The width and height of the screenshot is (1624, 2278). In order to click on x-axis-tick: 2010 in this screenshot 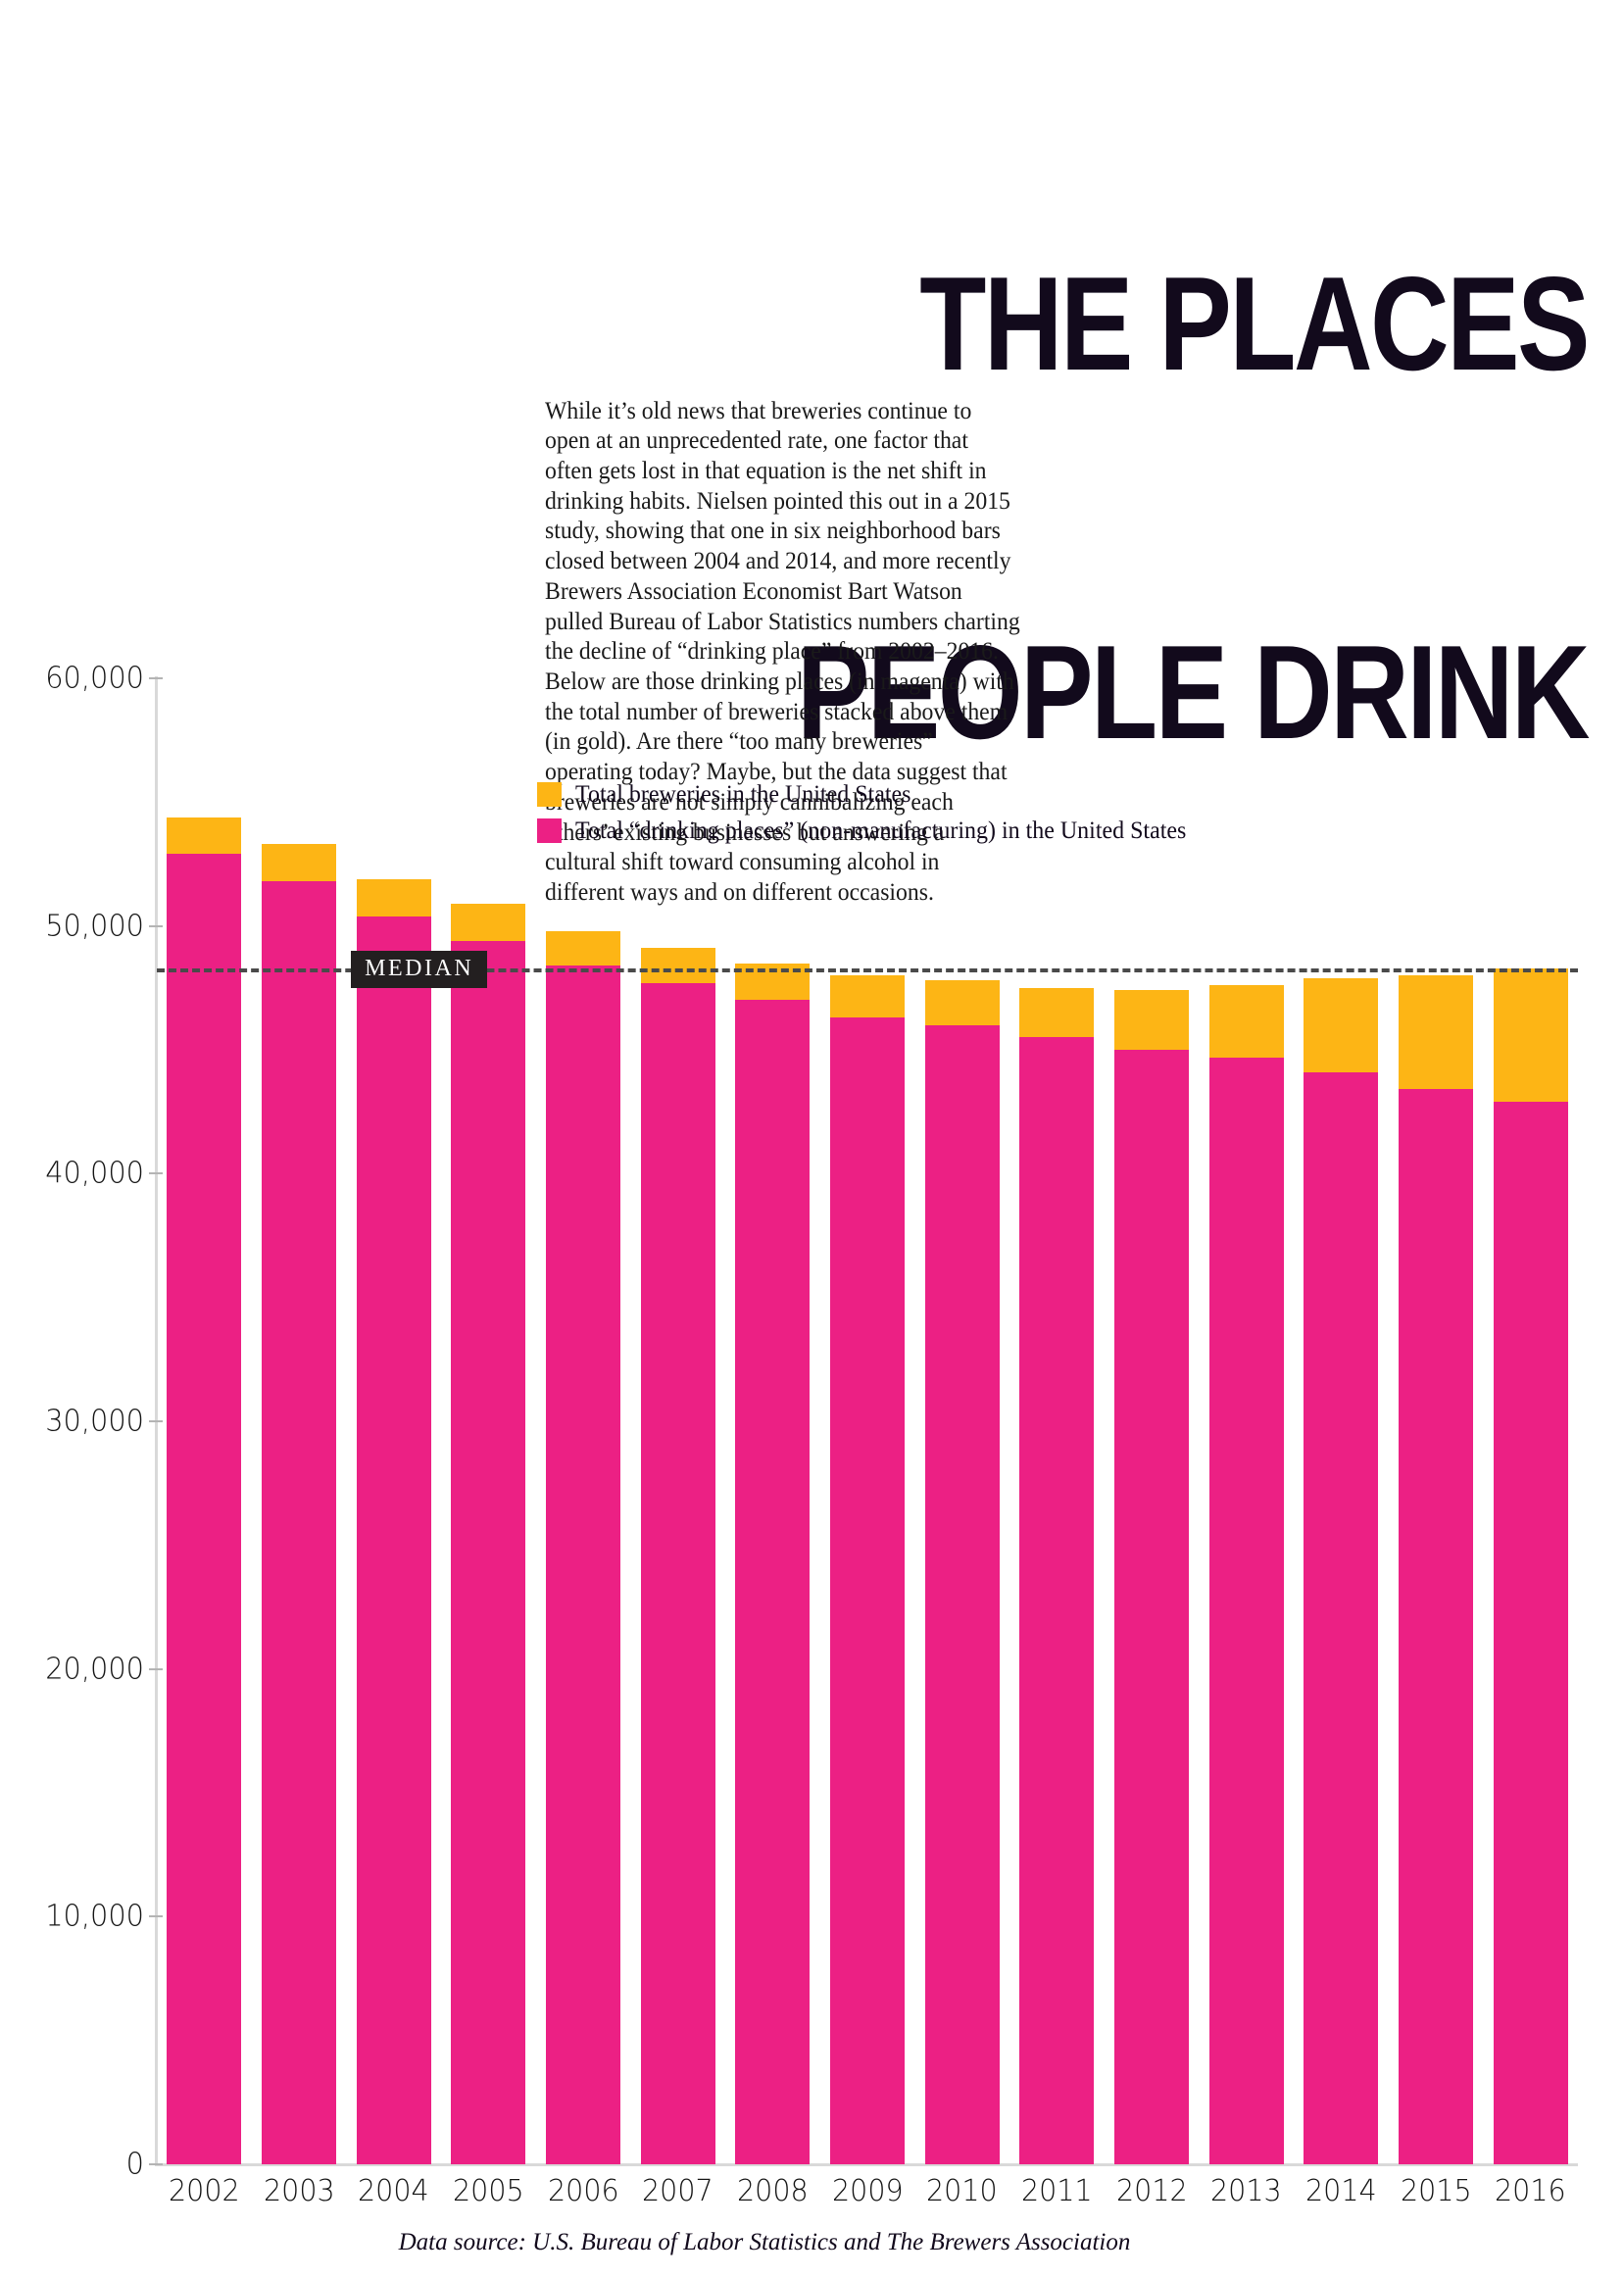, I will do `click(962, 2191)`.